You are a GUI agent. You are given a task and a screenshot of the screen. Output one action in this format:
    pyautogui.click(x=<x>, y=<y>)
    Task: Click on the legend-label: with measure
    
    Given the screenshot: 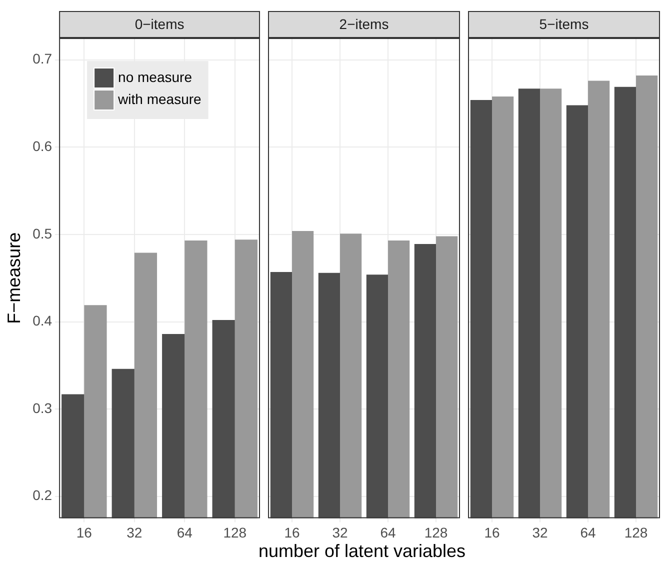 What is the action you would take?
    pyautogui.click(x=159, y=98)
    